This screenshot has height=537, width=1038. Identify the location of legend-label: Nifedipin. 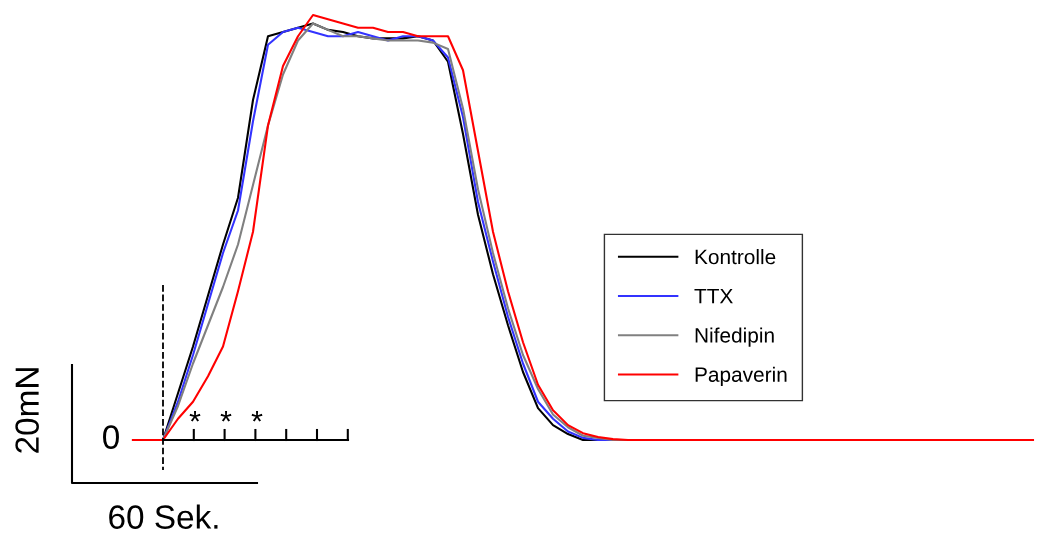
(734, 337).